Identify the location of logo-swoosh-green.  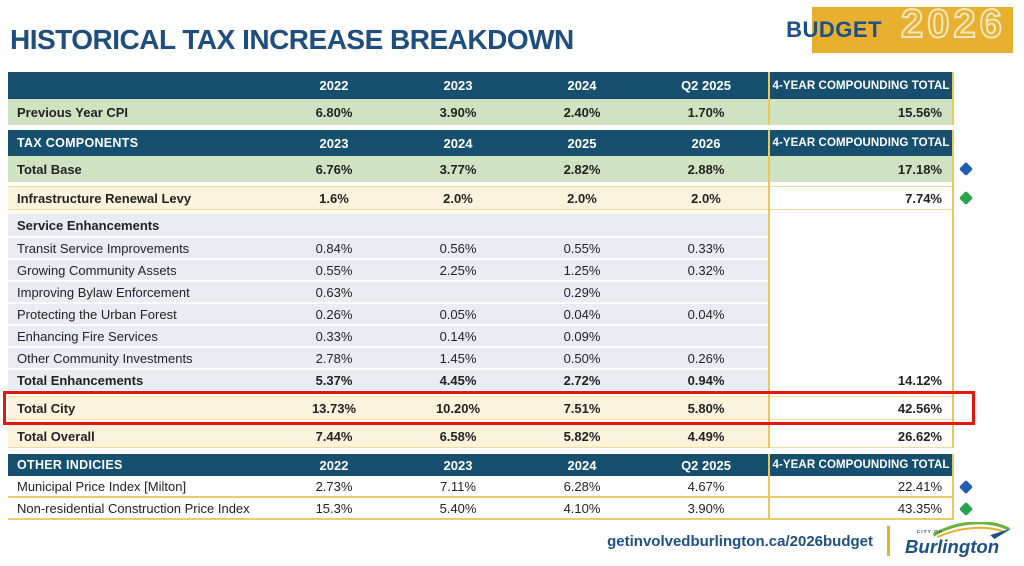
(971, 529).